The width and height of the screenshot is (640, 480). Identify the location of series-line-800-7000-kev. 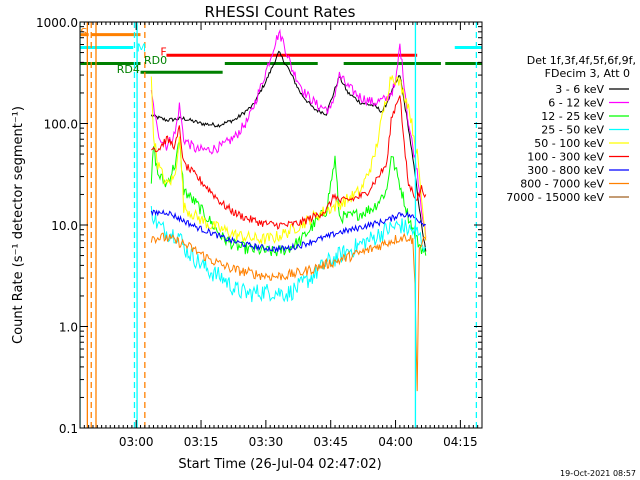
(288, 312).